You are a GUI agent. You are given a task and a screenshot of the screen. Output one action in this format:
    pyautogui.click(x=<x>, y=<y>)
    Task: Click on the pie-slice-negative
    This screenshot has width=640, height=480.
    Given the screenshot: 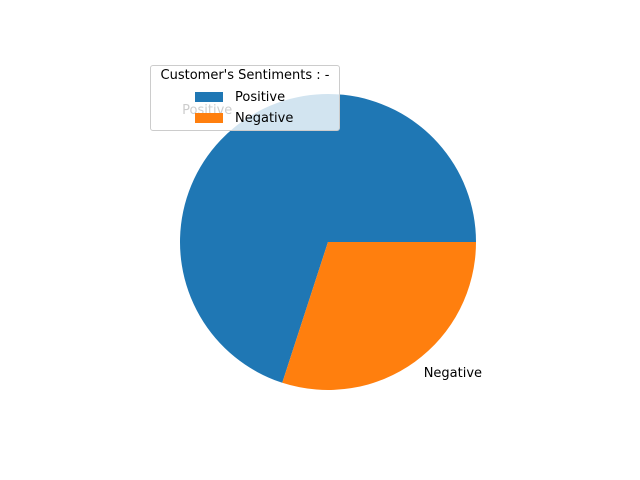 What is the action you would take?
    pyautogui.click(x=379, y=316)
    